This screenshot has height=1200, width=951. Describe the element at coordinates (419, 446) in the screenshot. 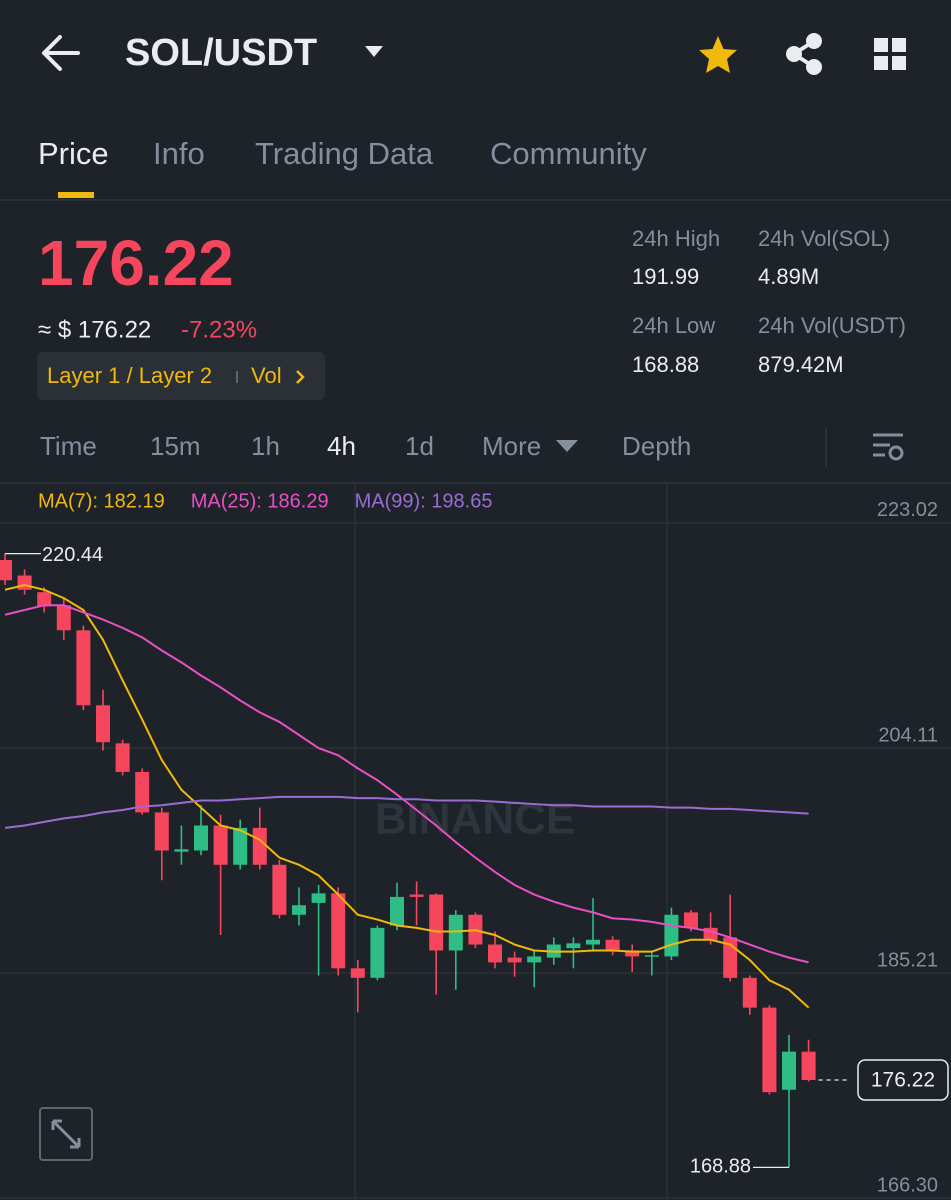

I see `interval: 1d` at that location.